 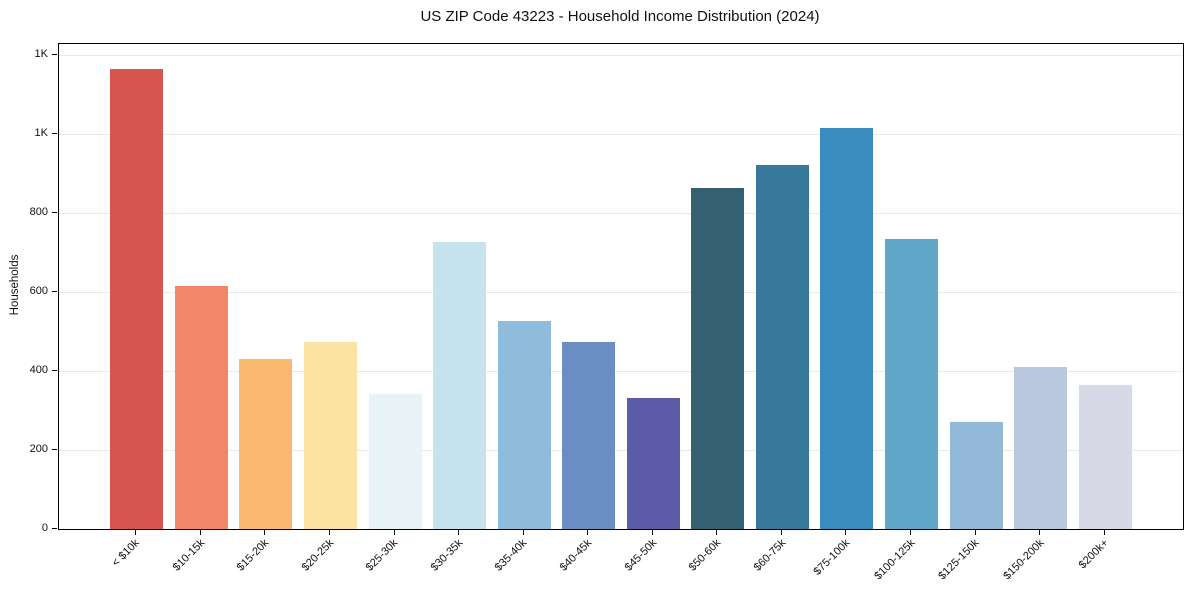 What do you see at coordinates (1023, 560) in the screenshot?
I see `x-tick-label: $150-200k` at bounding box center [1023, 560].